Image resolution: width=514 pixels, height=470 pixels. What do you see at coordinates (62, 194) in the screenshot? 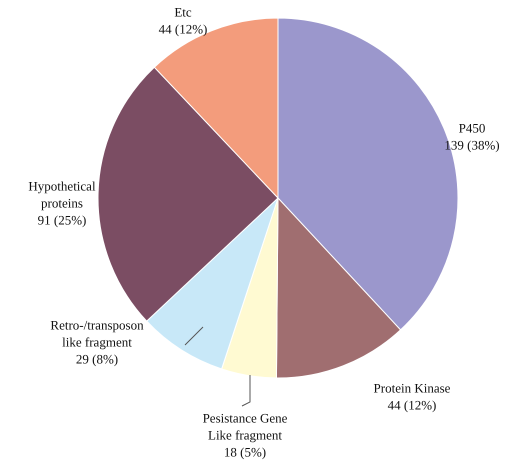
I see `slice-label: Hypothetical proteins` at bounding box center [62, 194].